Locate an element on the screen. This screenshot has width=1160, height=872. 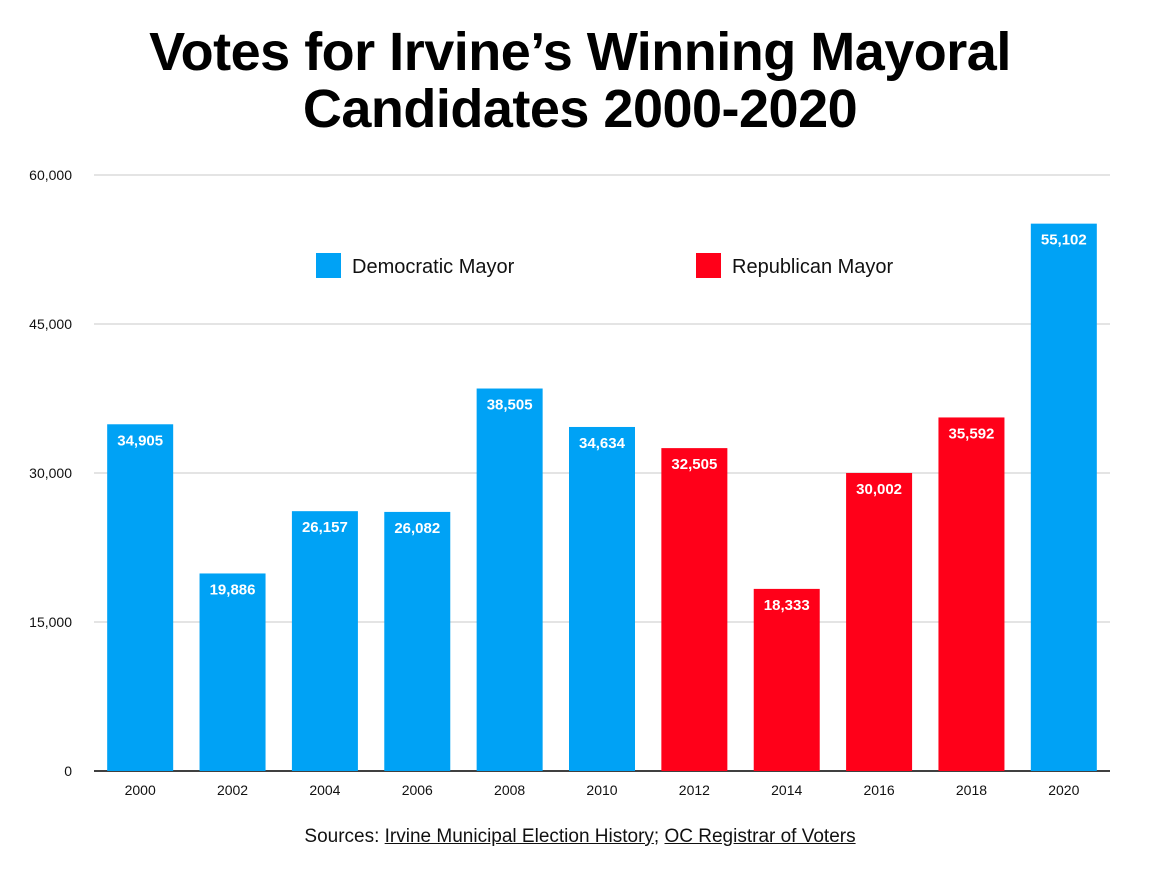
x-tick-label: 2014 is located at coordinates (786, 790).